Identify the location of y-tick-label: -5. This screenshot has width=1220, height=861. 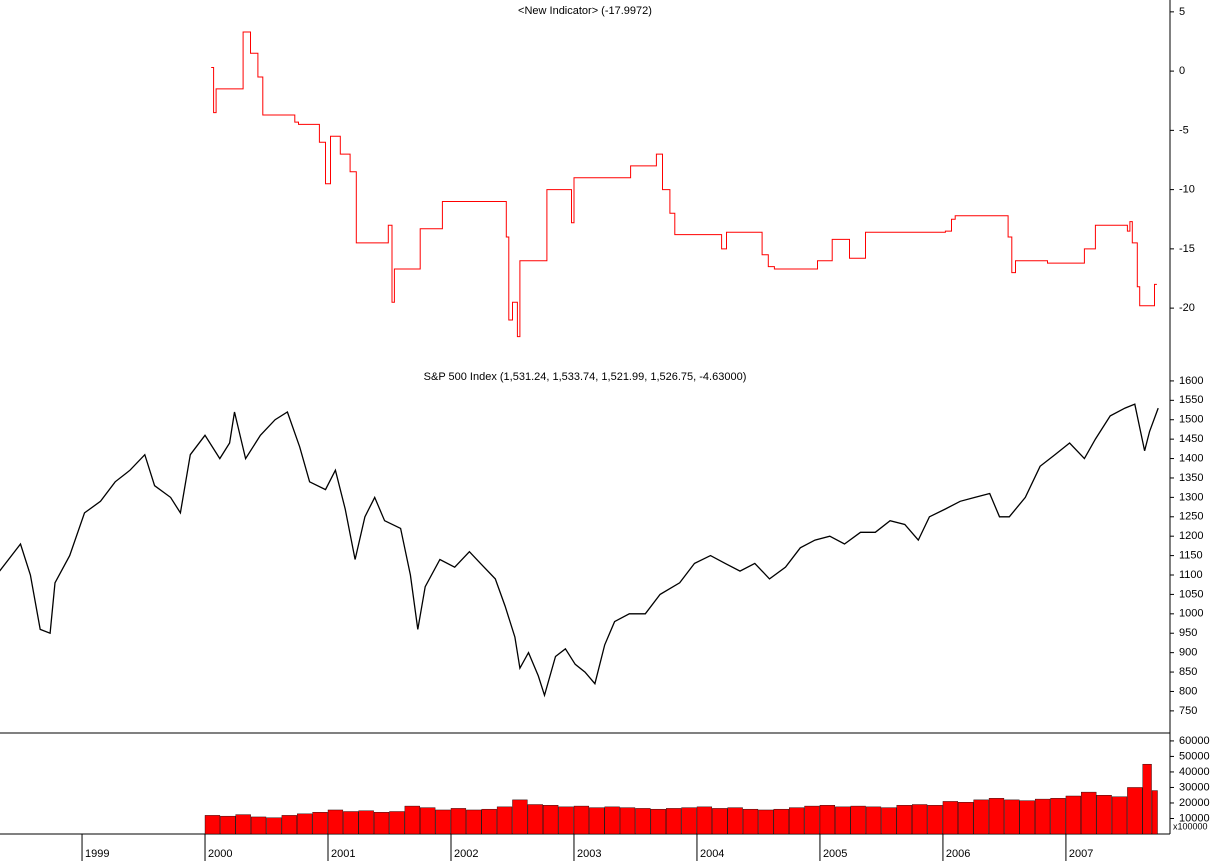
(1184, 130).